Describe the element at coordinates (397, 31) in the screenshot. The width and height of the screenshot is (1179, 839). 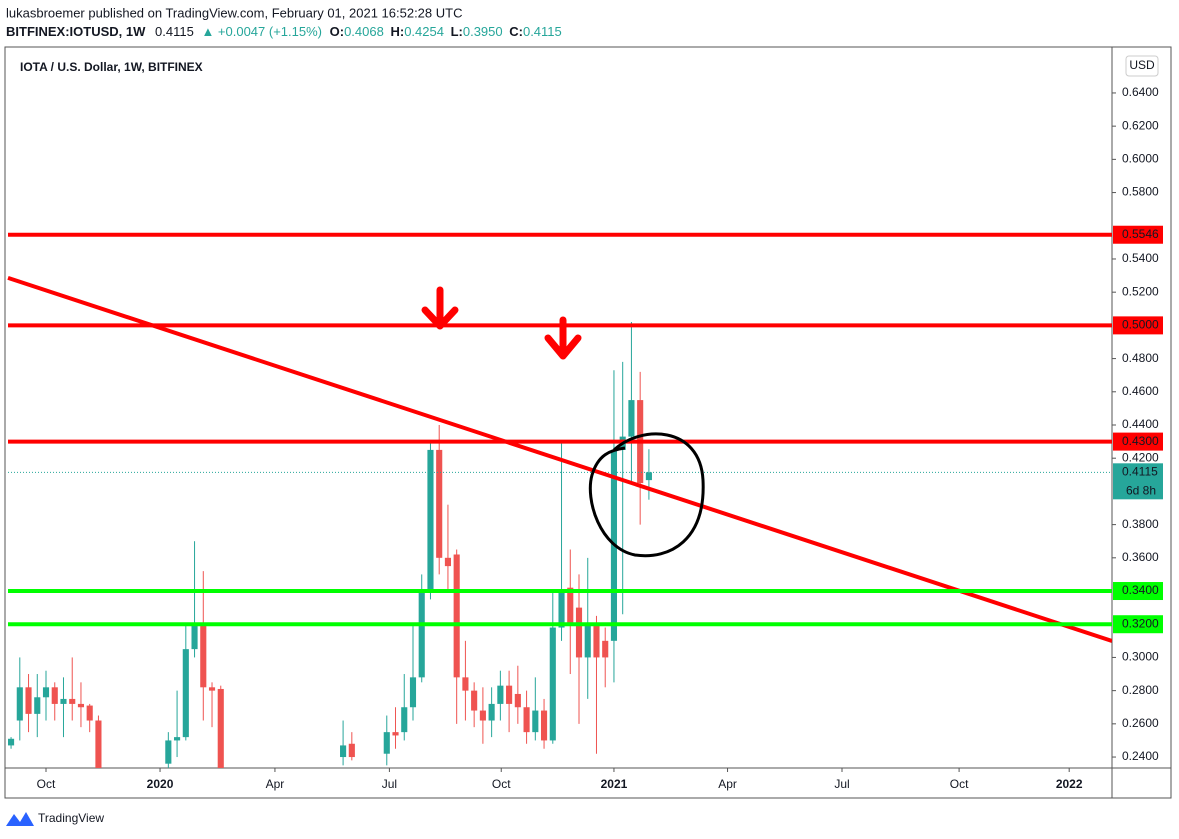
I see `ohlc-label: H:` at that location.